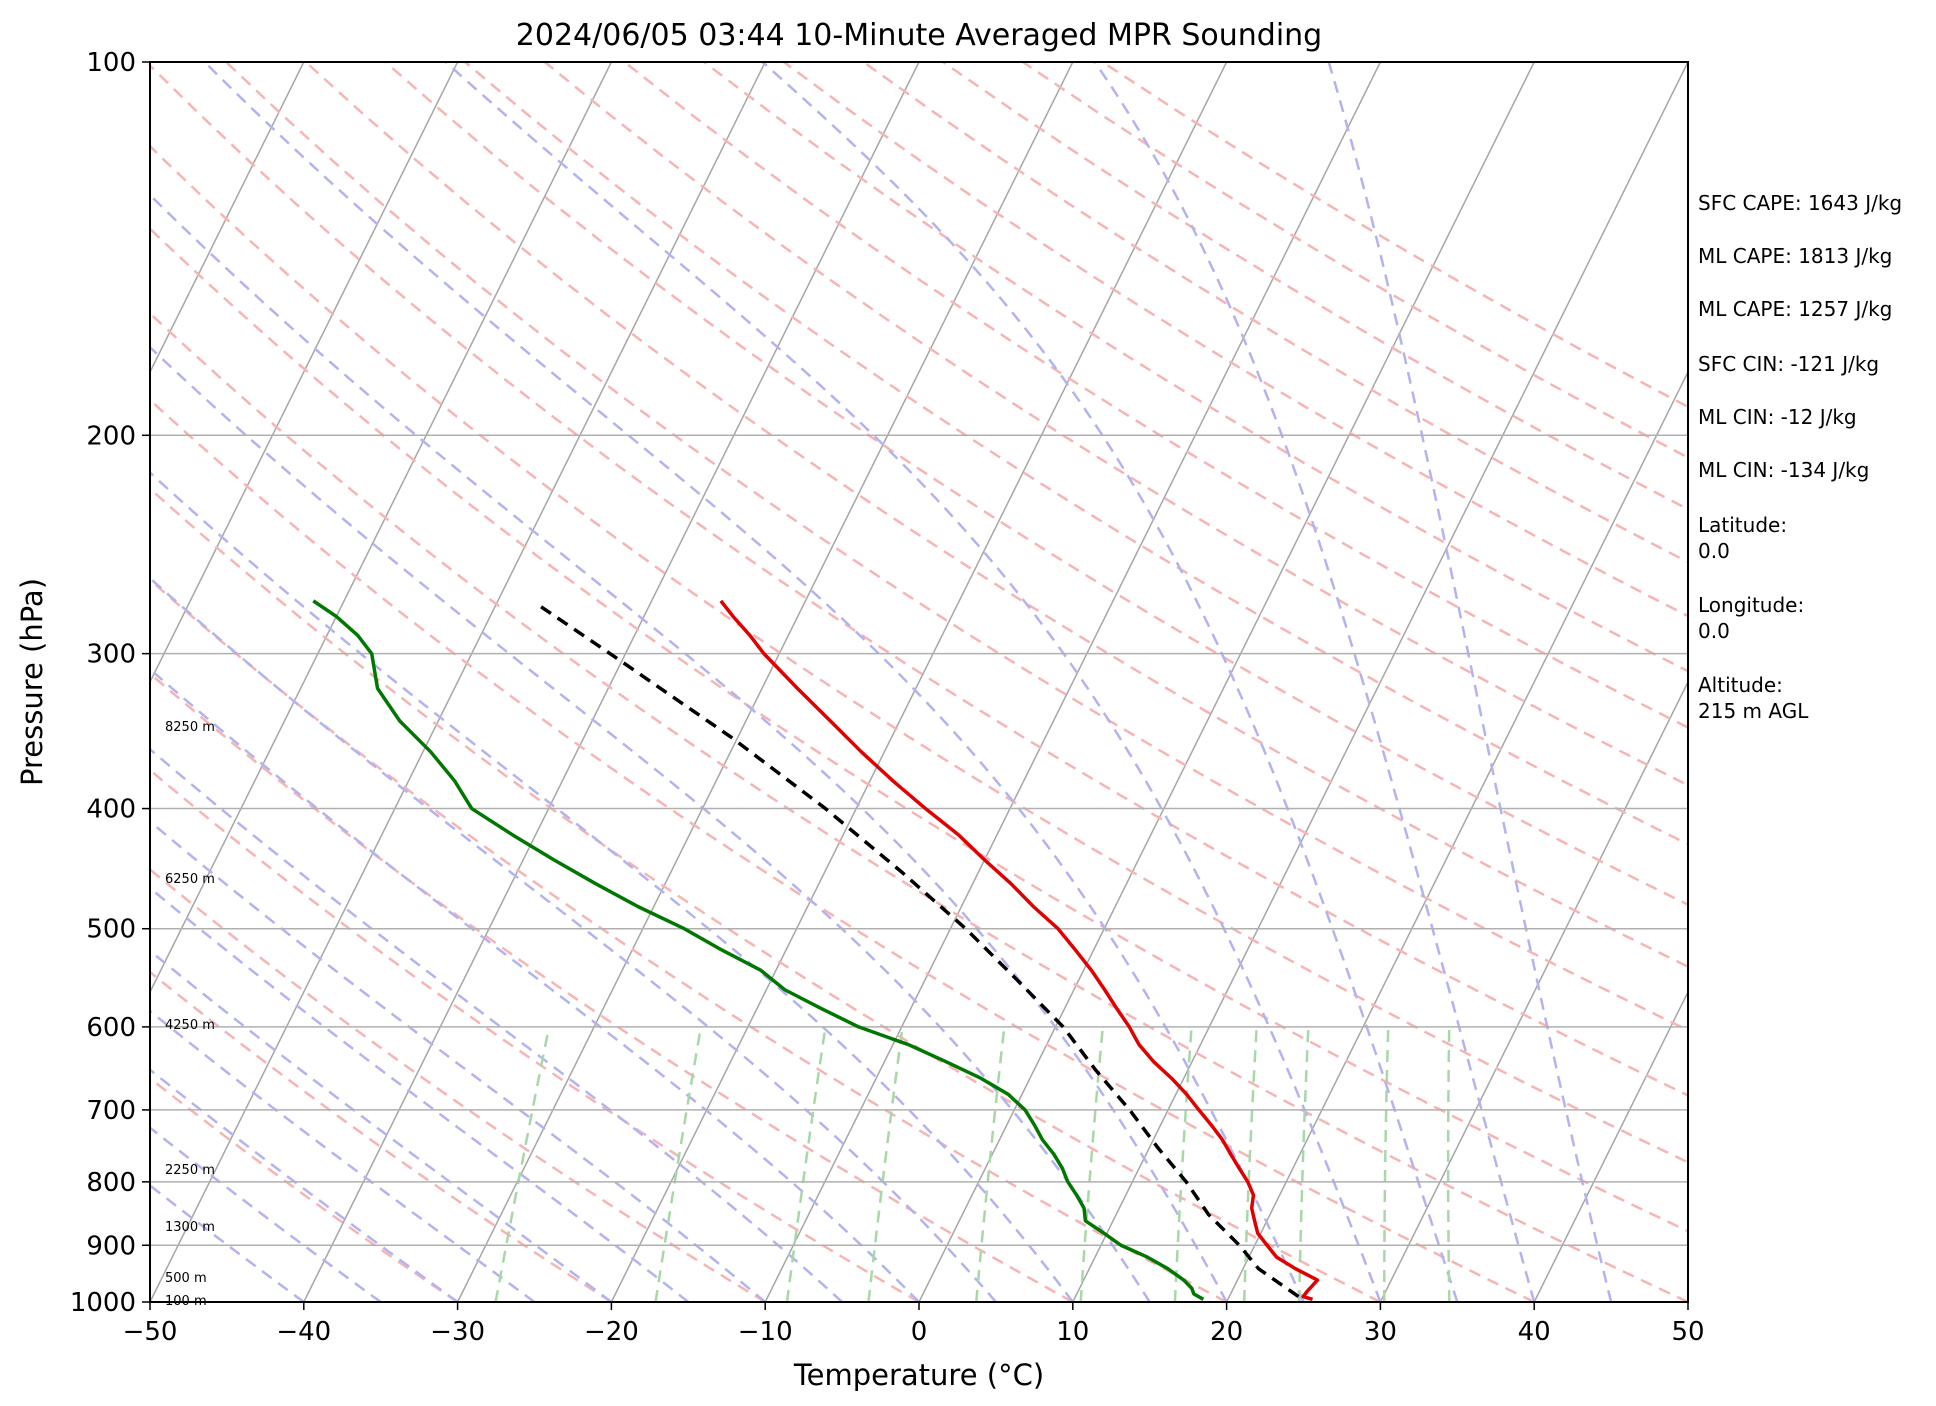 This screenshot has height=1406, width=1936. What do you see at coordinates (111, 655) in the screenshot?
I see `y-tick-label: 300` at bounding box center [111, 655].